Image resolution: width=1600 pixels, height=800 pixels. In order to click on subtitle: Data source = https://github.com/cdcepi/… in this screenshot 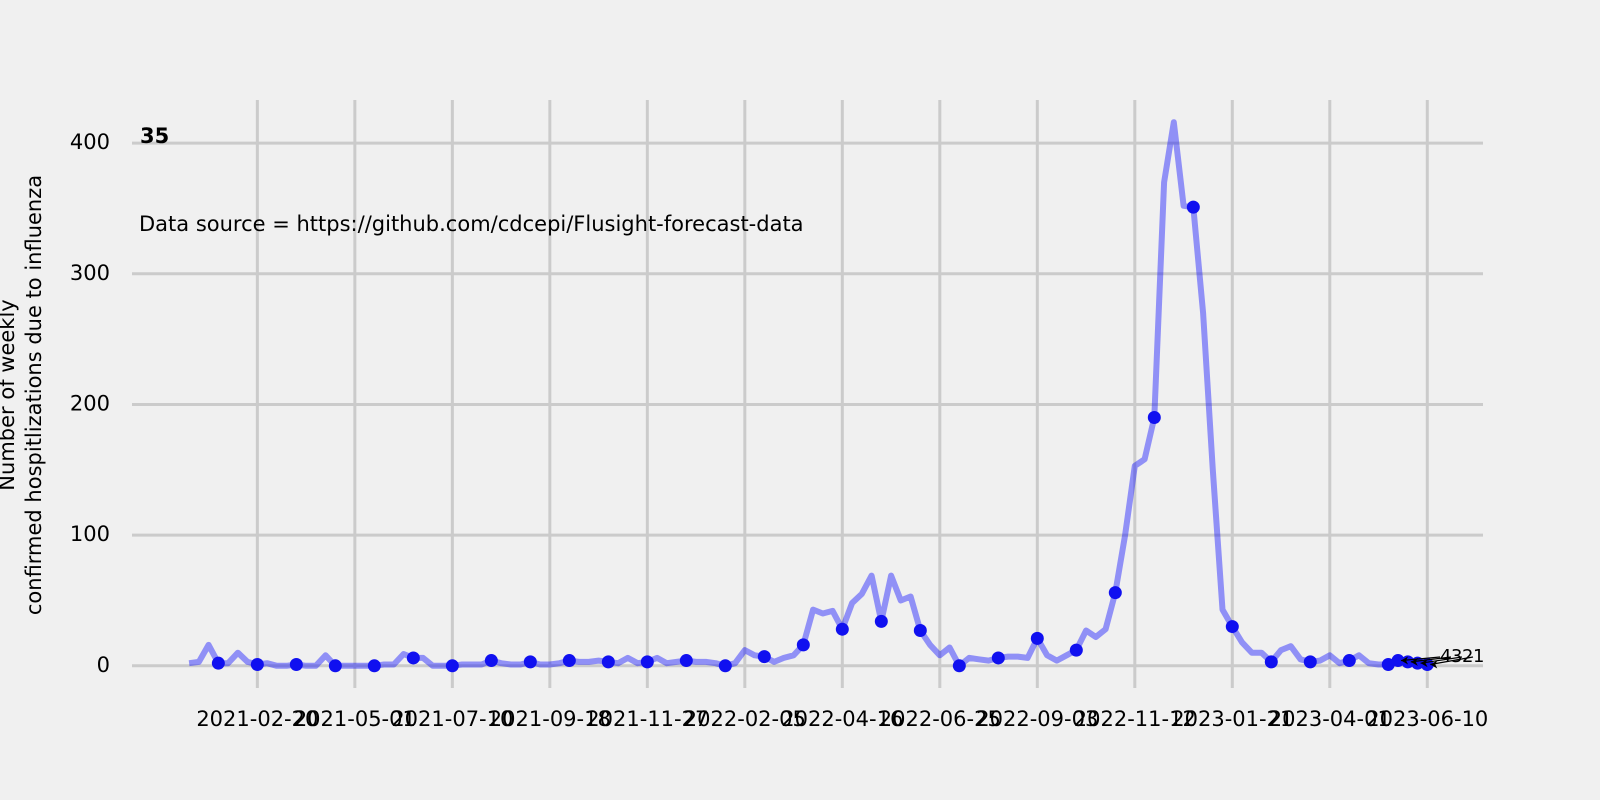, I will do `click(471, 224)`.